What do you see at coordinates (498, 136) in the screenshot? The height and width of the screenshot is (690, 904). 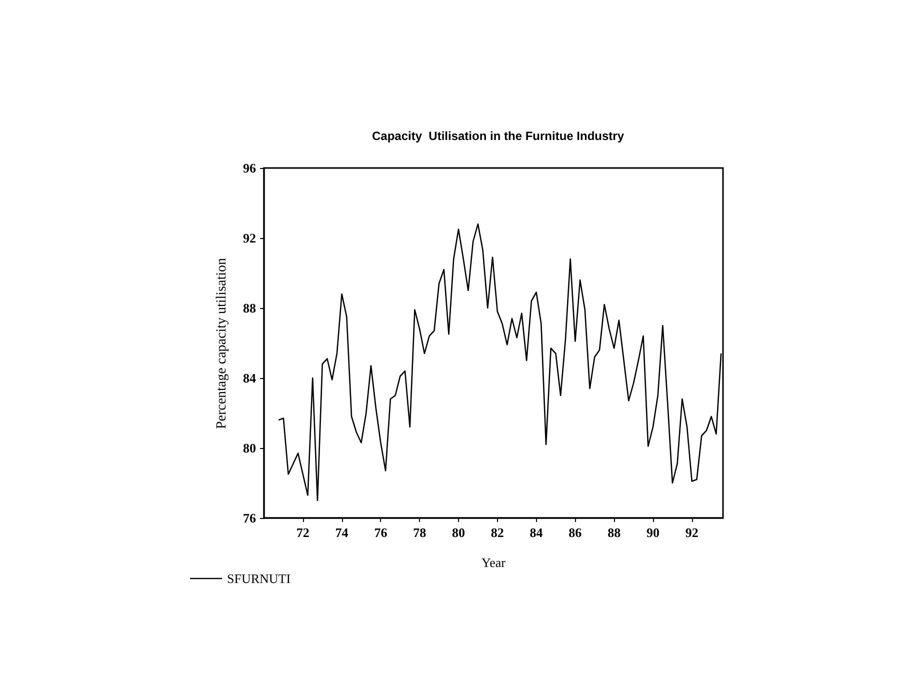 I see `chart-title: Capacity Utilisation in the Furnitue Industry` at bounding box center [498, 136].